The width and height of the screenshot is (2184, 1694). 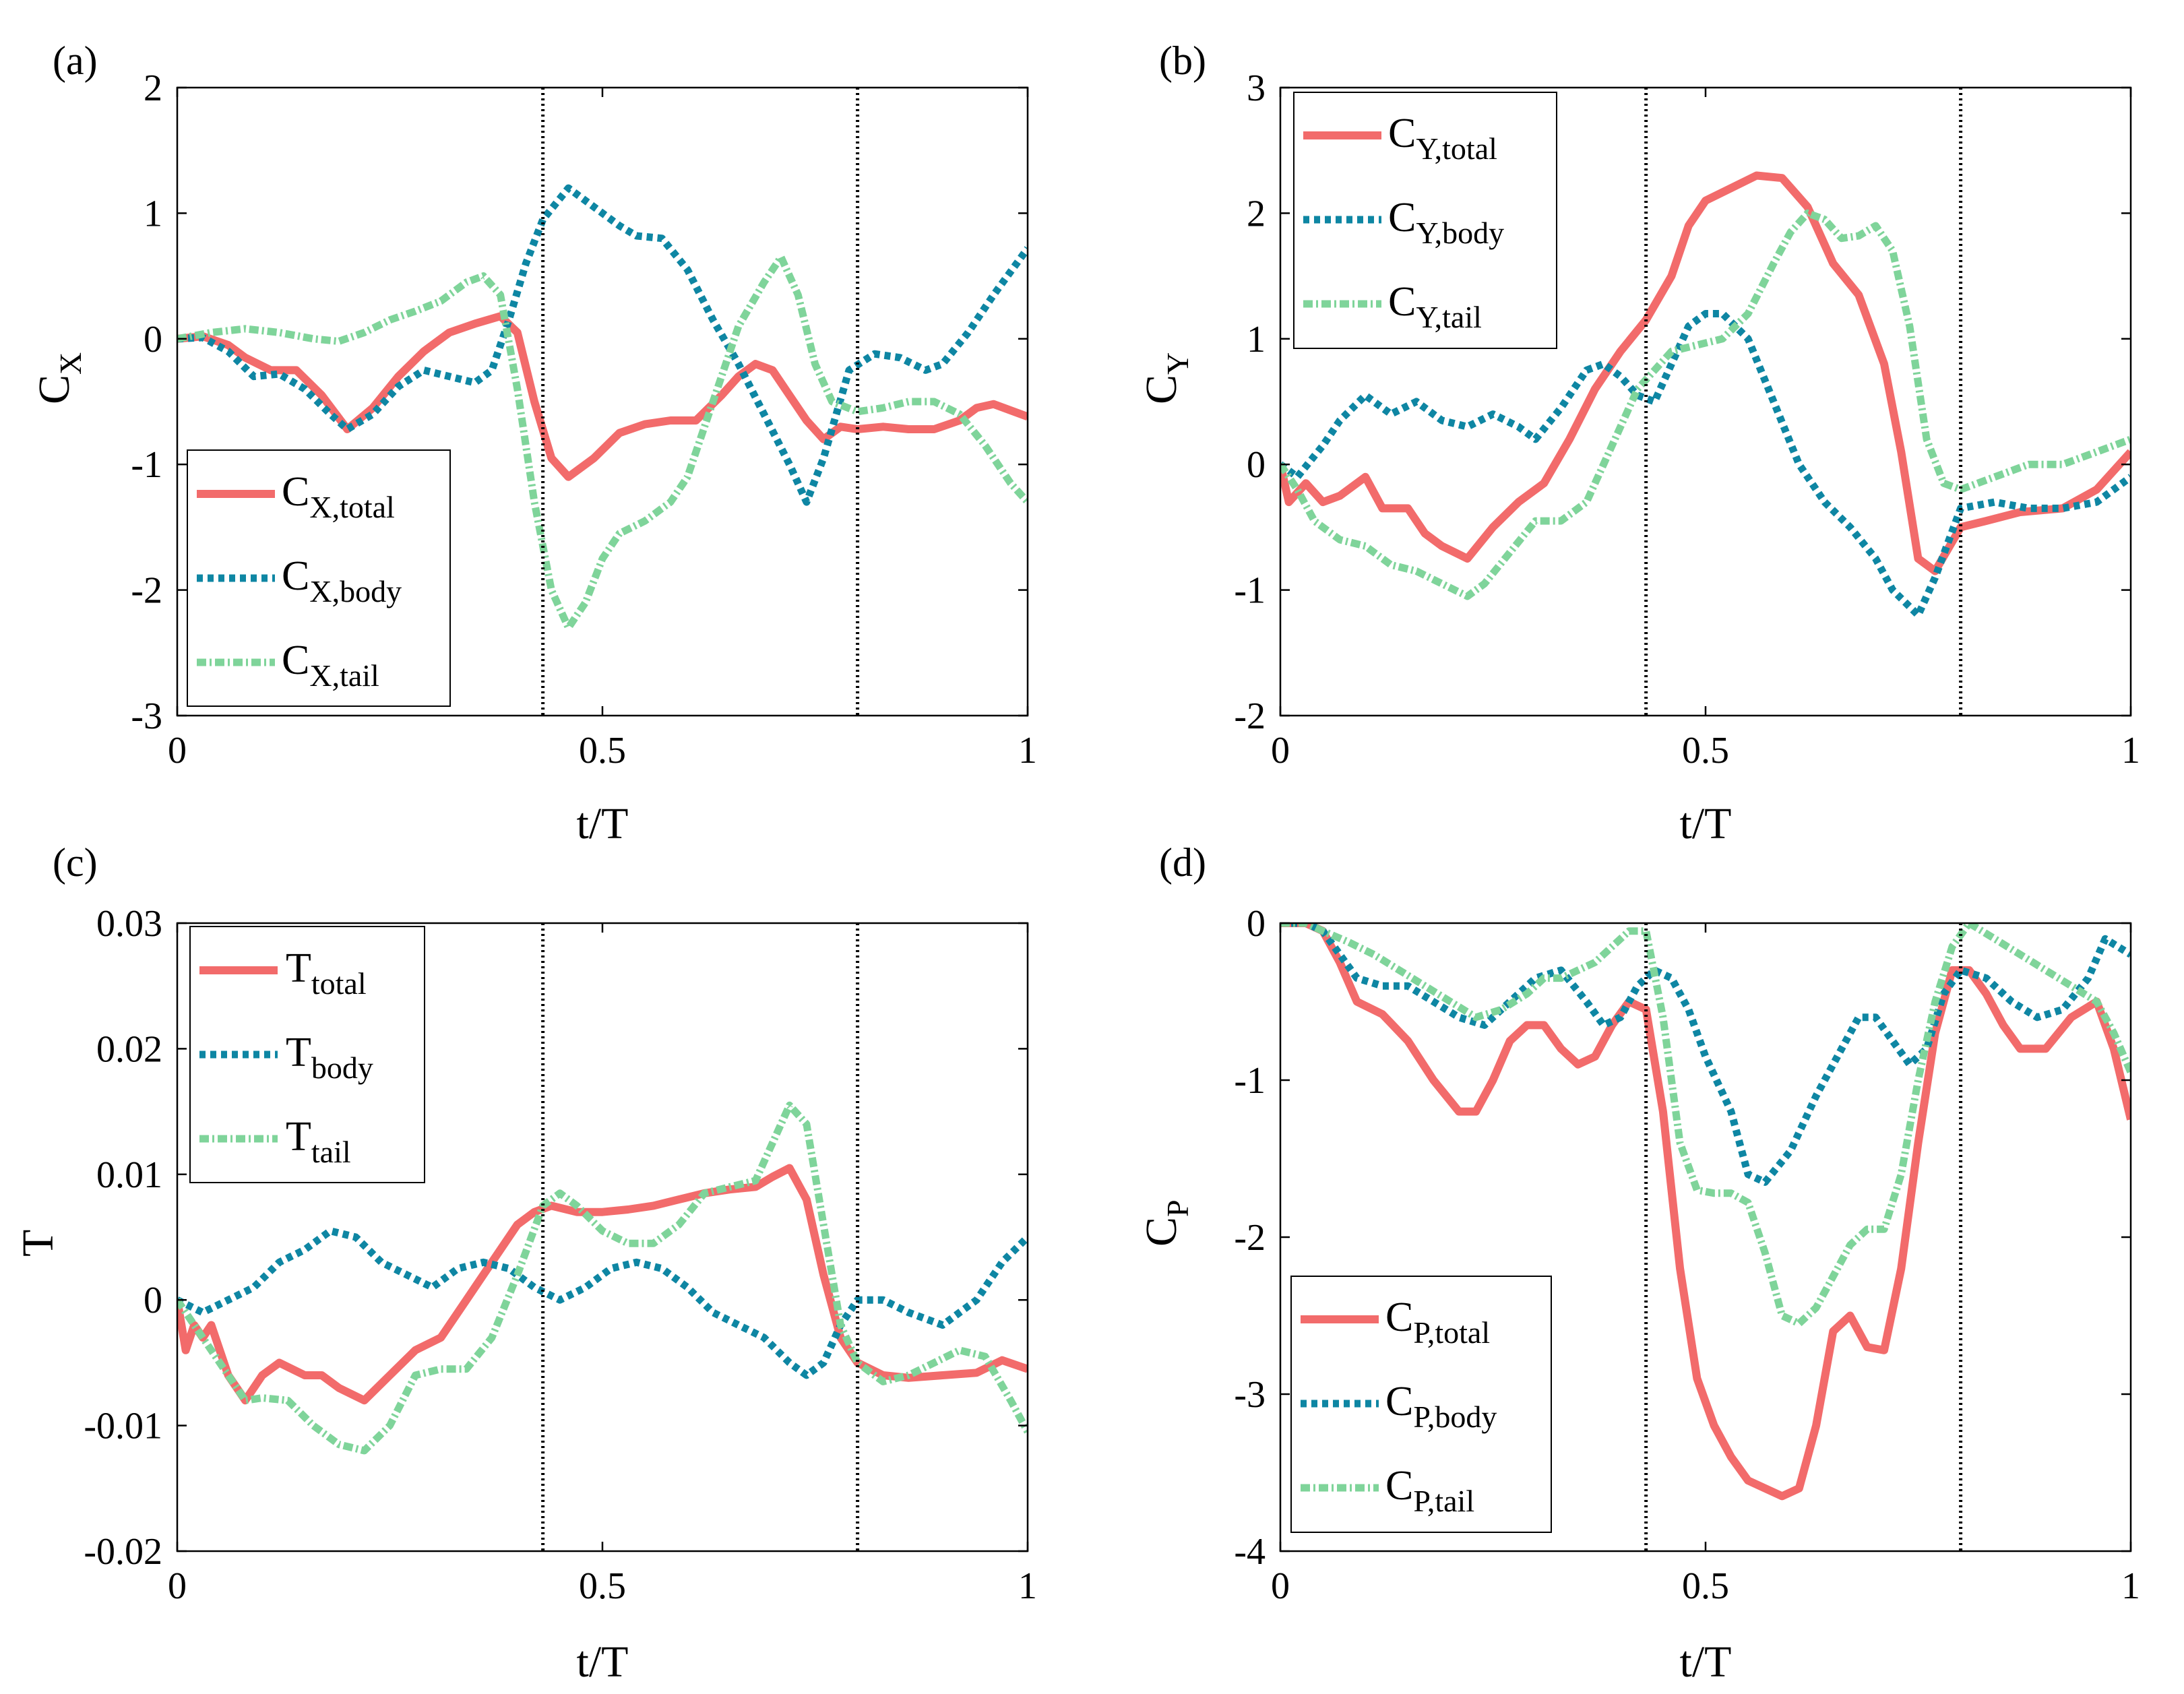 What do you see at coordinates (603, 823) in the screenshot?
I see `panel-a-x-label: t/T` at bounding box center [603, 823].